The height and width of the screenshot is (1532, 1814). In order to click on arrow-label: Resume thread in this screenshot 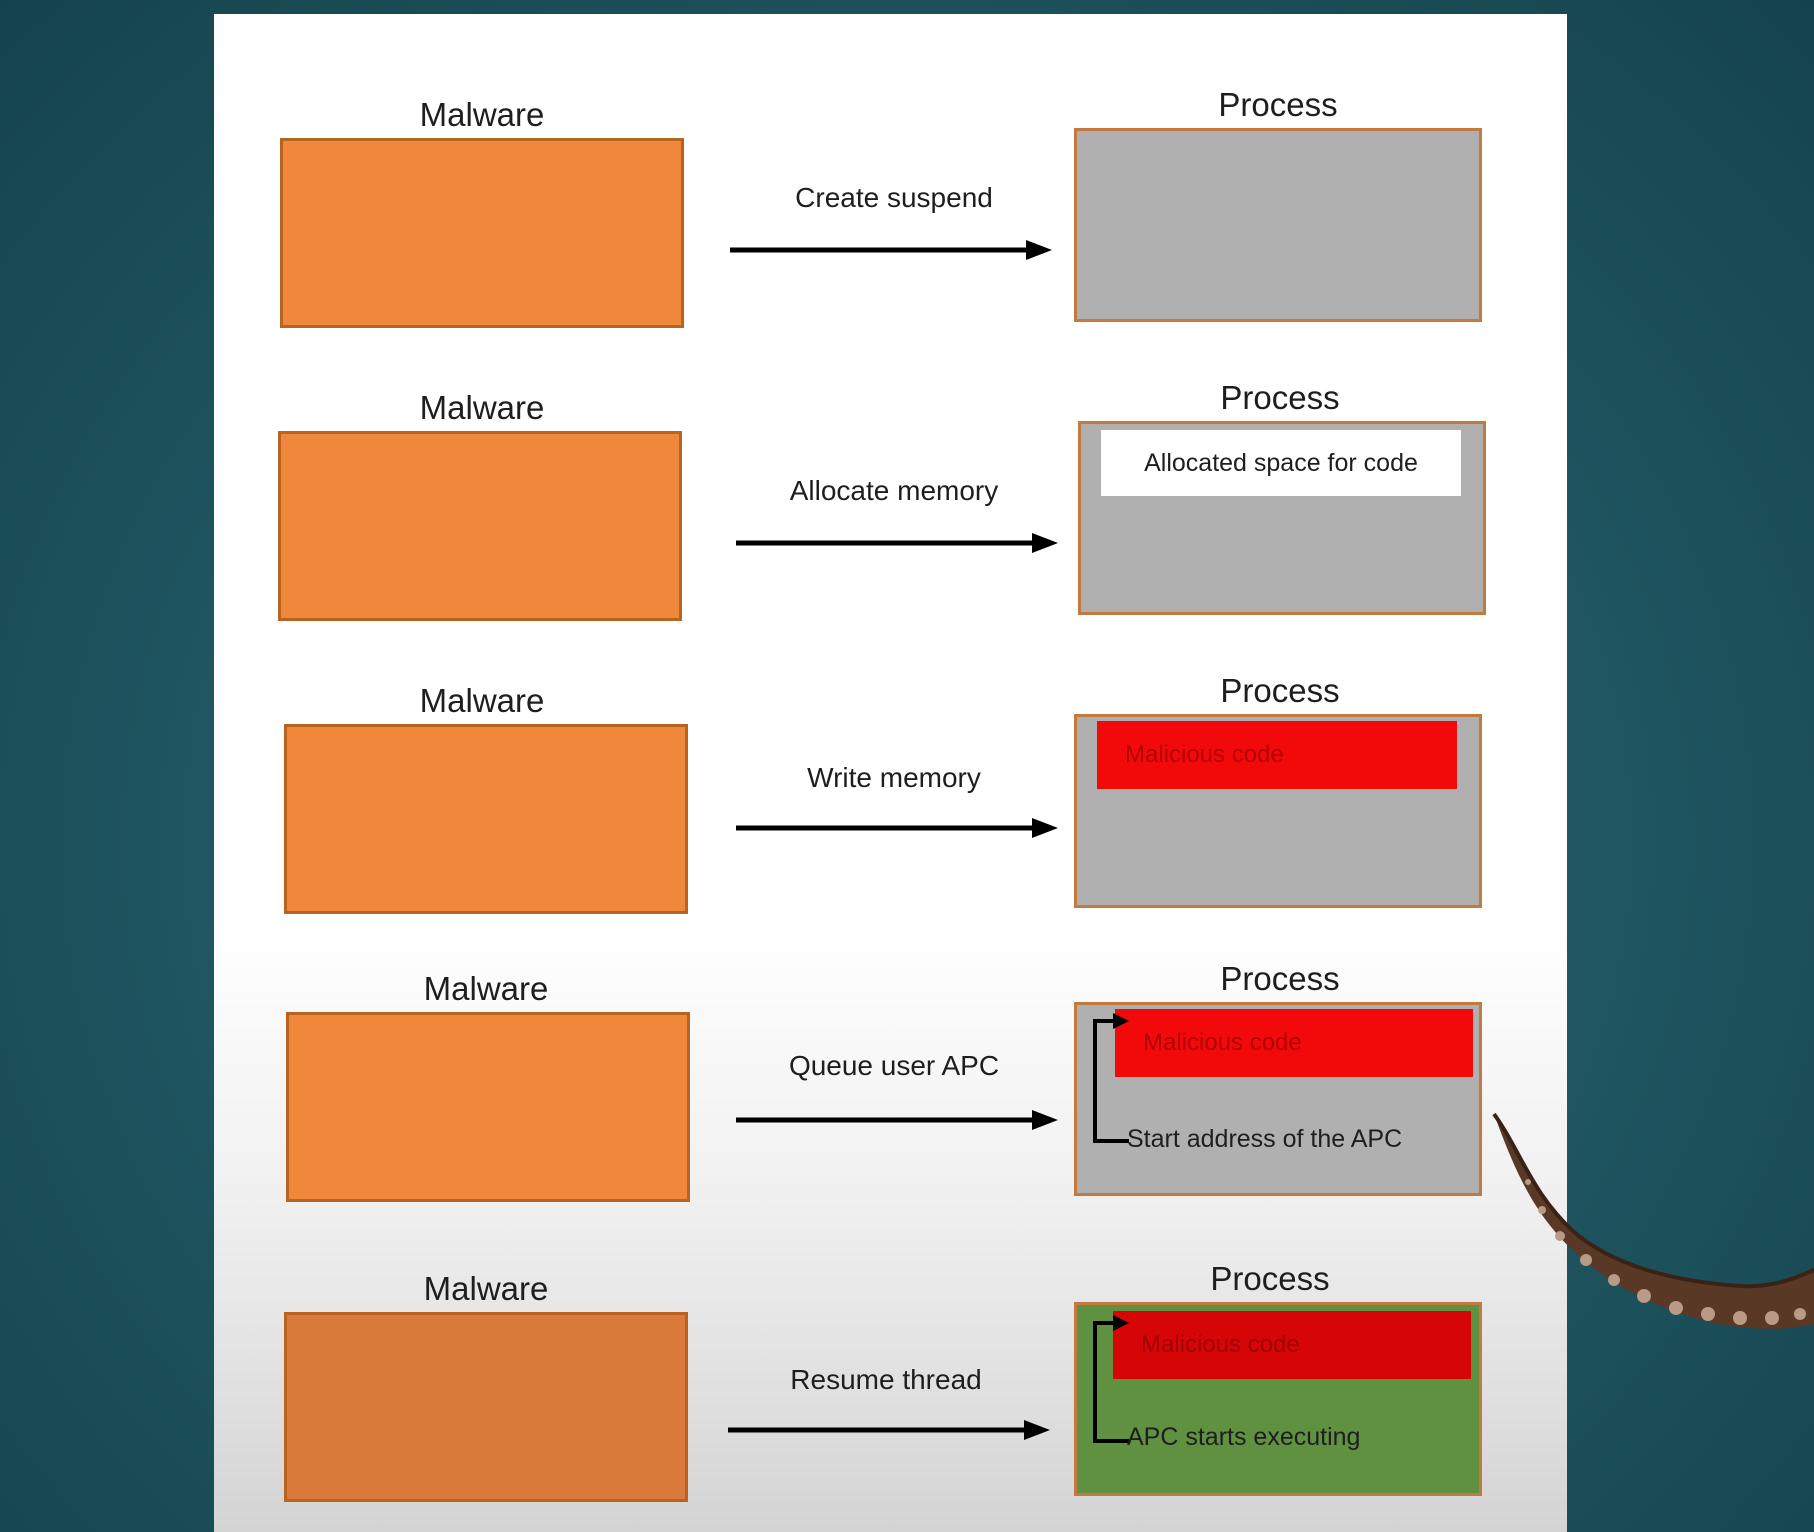, I will do `click(886, 1379)`.